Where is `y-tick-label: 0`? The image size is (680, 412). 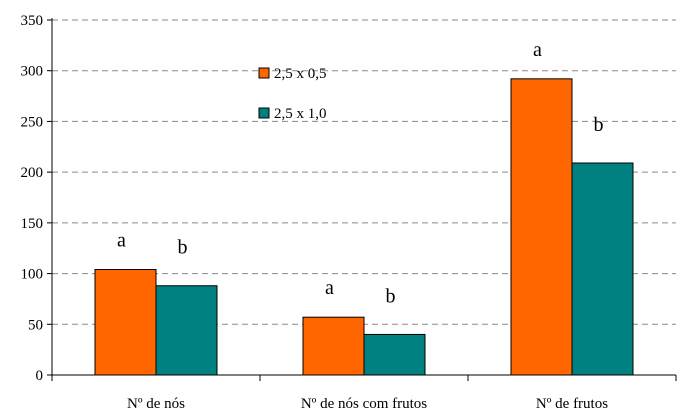
y-tick-label: 0 is located at coordinates (40, 376).